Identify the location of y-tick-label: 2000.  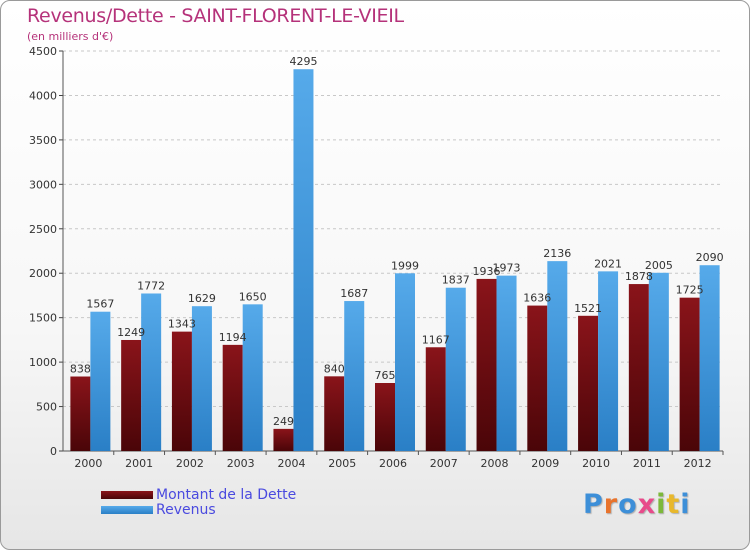
(43, 273).